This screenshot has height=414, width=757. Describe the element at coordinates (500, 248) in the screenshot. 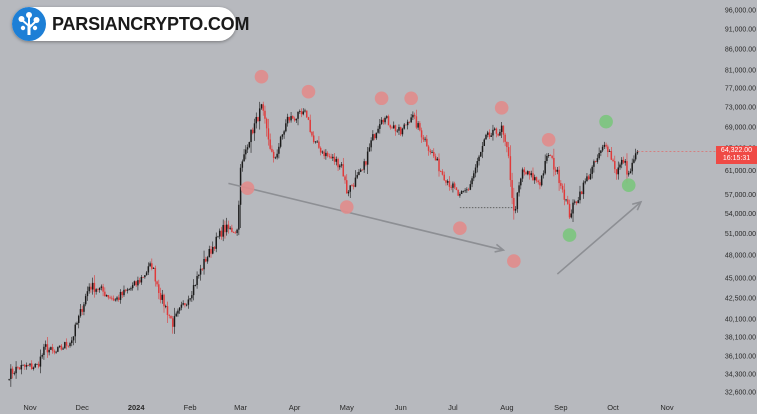

I see `trend-arrow-down-head` at that location.